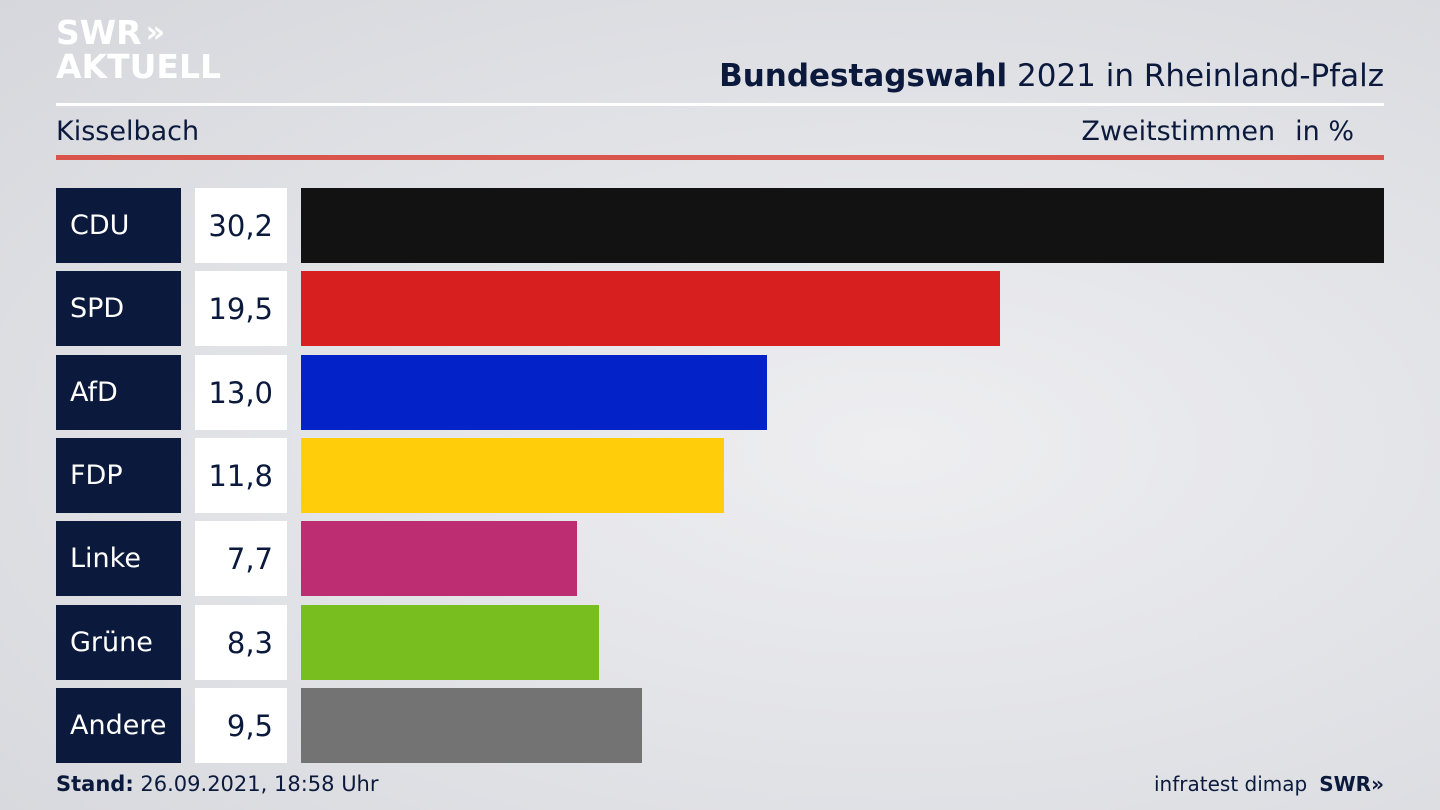  Describe the element at coordinates (128, 131) in the screenshot. I see `location-label: Kisselbach` at that location.